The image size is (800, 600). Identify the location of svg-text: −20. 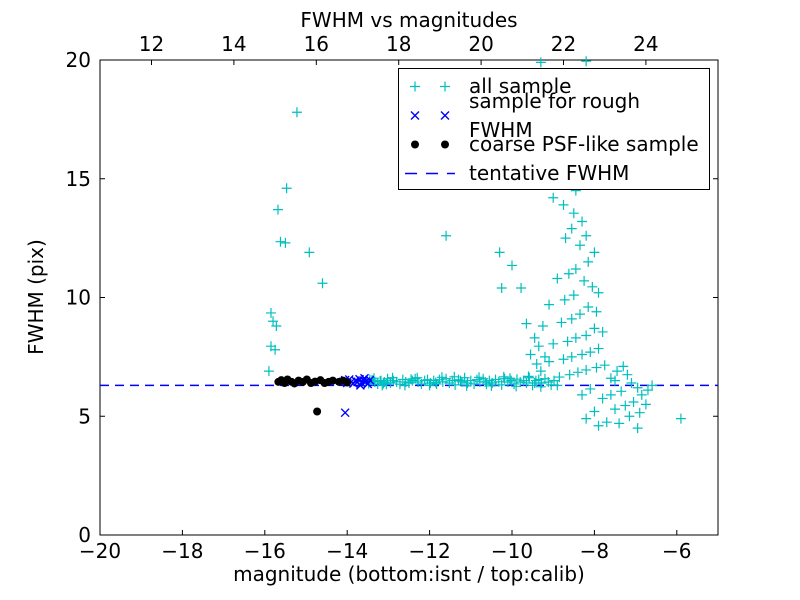
(100, 551).